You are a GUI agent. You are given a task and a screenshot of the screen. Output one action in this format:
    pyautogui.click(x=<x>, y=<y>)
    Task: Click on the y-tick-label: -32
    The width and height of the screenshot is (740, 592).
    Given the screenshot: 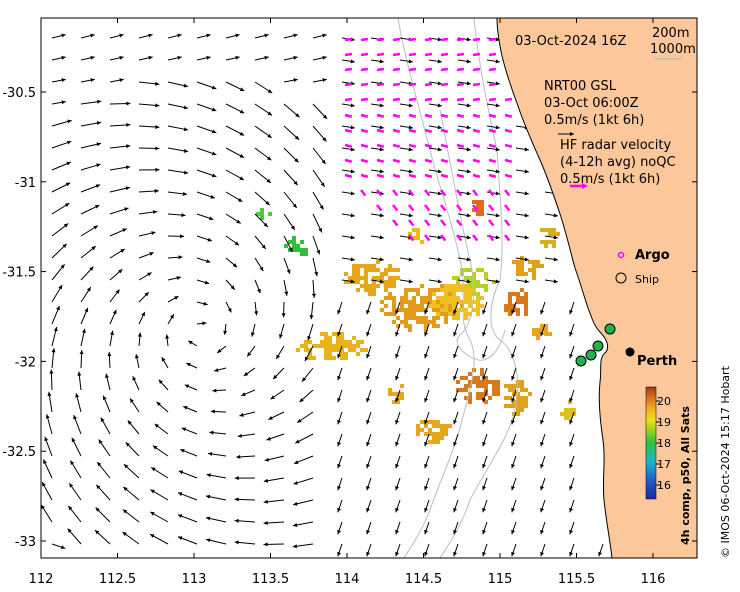 What is the action you would take?
    pyautogui.click(x=25, y=362)
    